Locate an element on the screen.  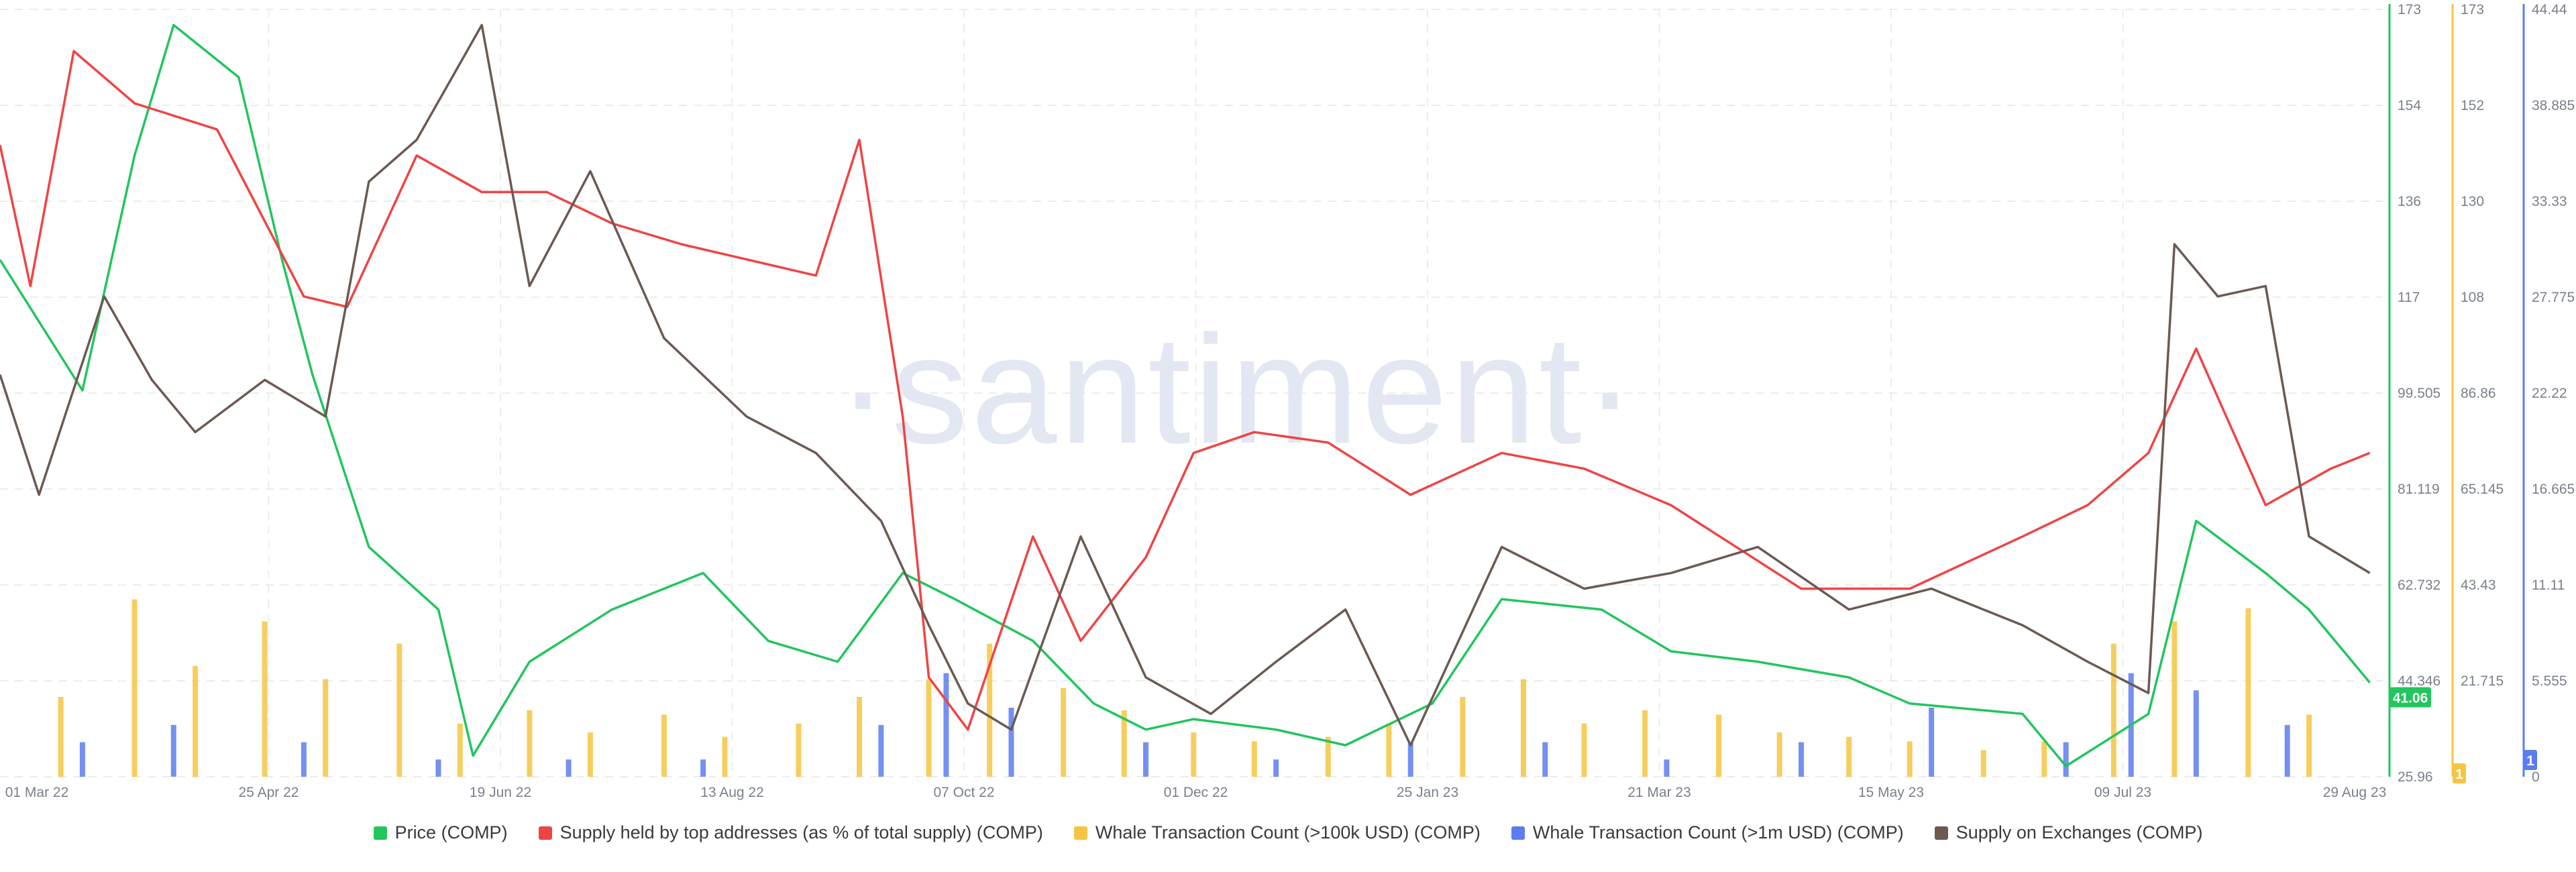
legend-label: Whale Transaction Count (>1m USD) (COMP) is located at coordinates (1718, 832).